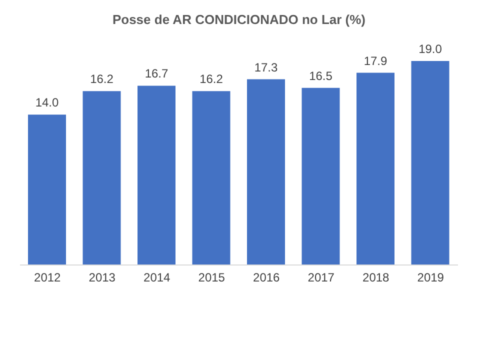 This screenshot has height=346, width=478. Describe the element at coordinates (156, 73) in the screenshot. I see `data-label: 16.7` at that location.